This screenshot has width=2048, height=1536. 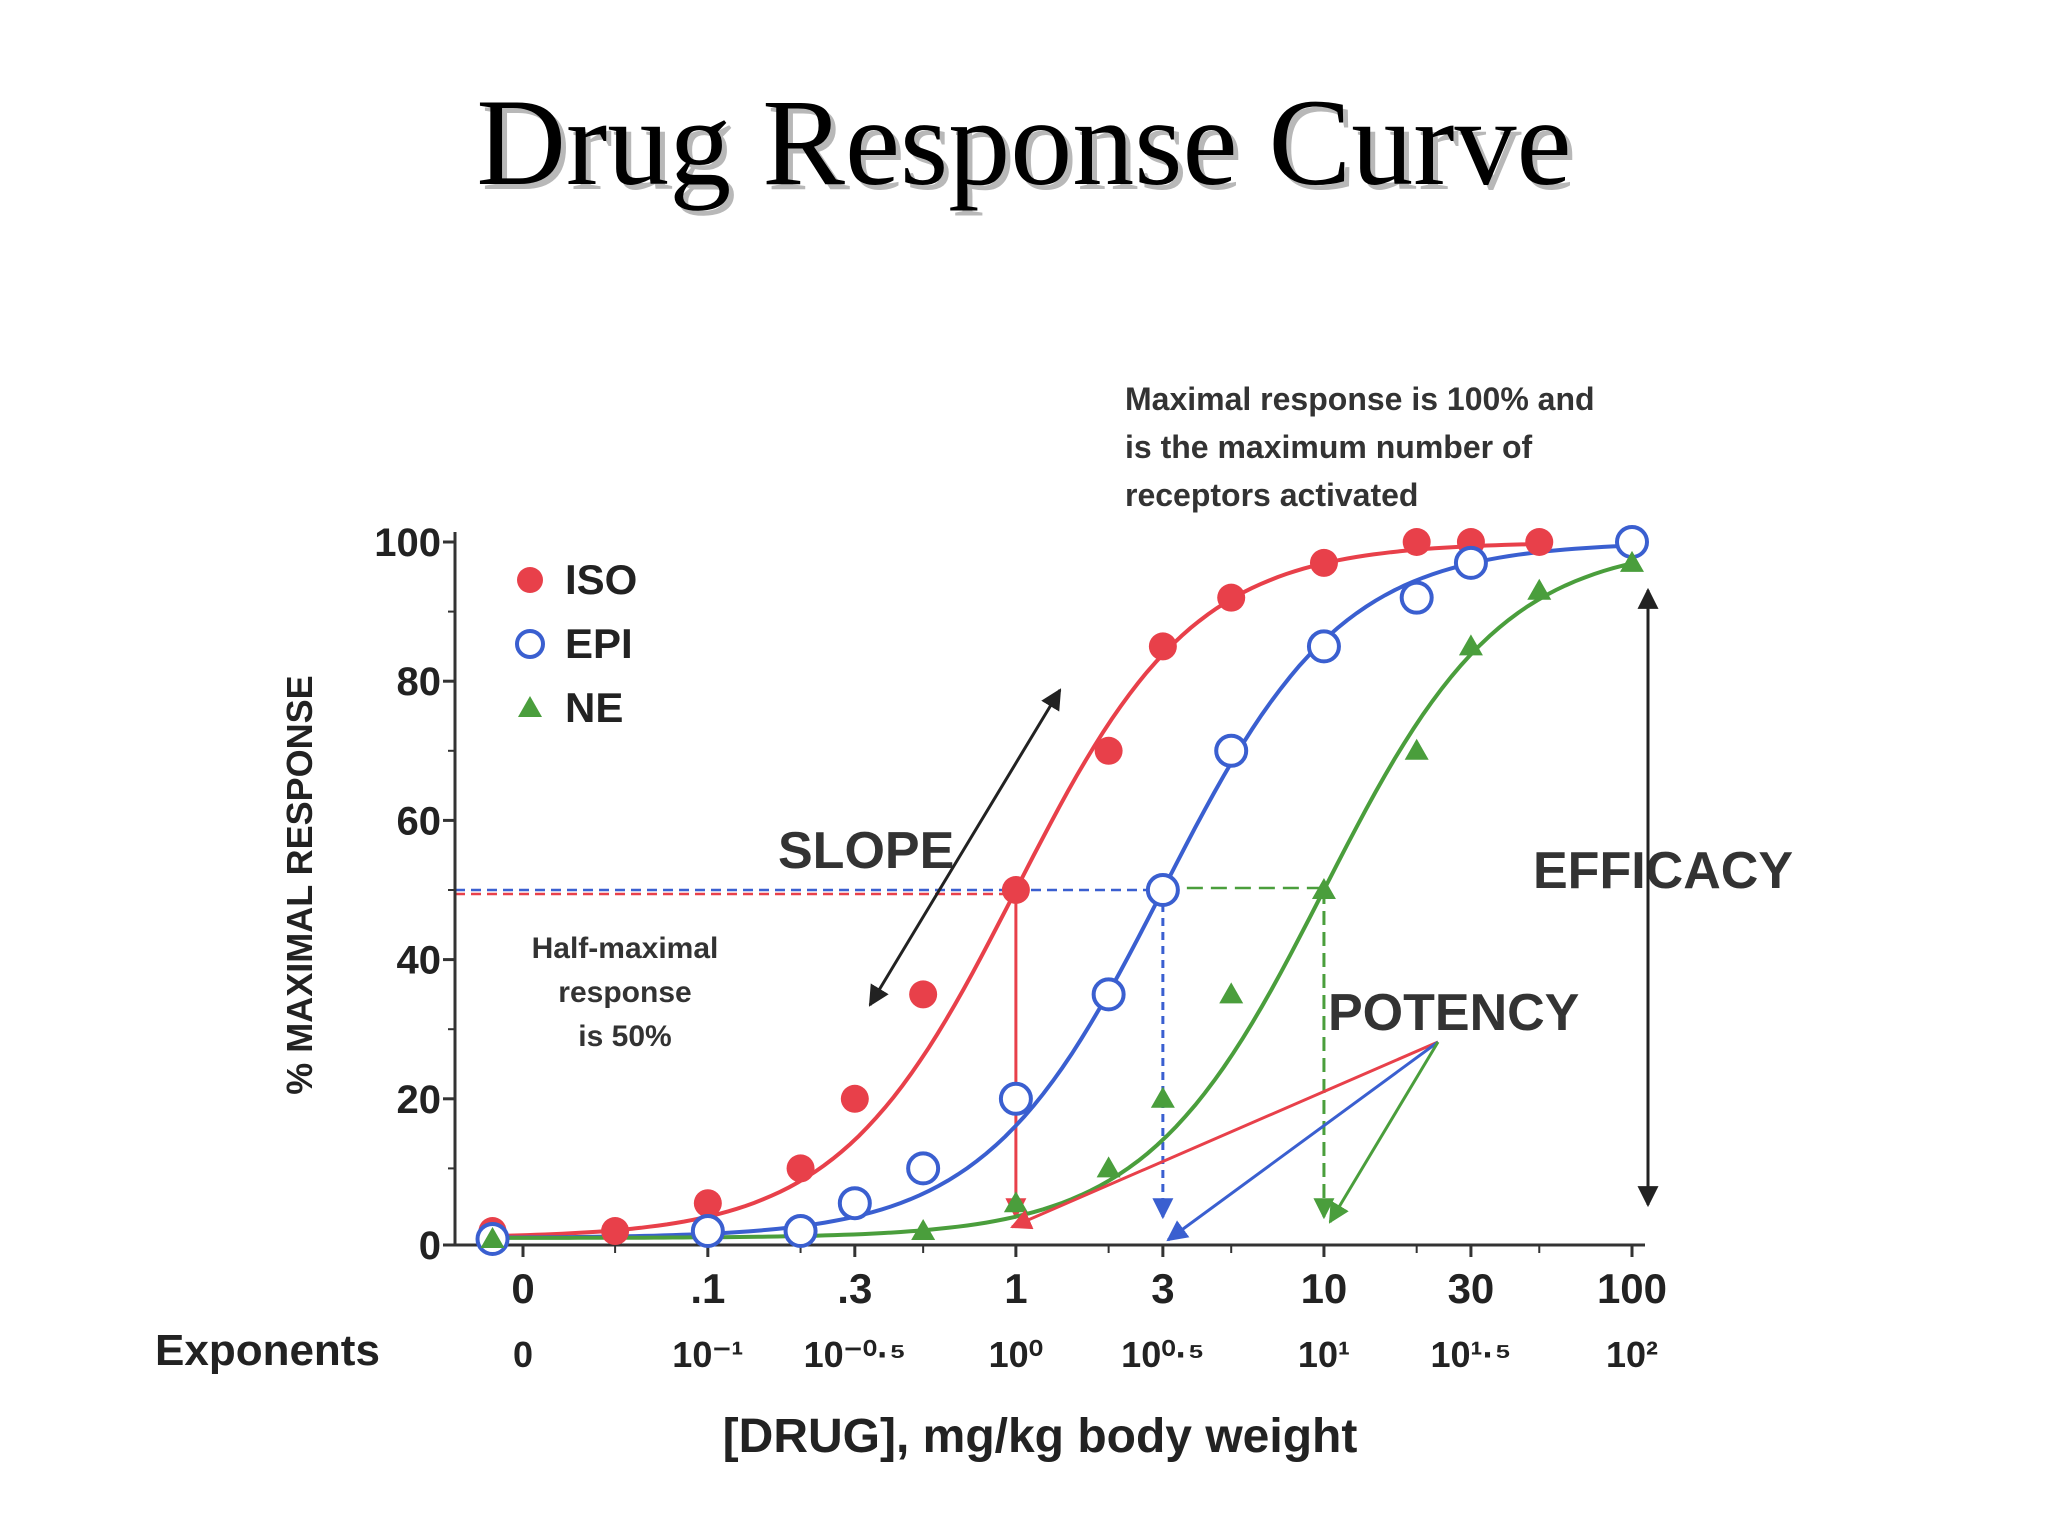 I want to click on y-tick-label: 0, so click(x=430, y=1246).